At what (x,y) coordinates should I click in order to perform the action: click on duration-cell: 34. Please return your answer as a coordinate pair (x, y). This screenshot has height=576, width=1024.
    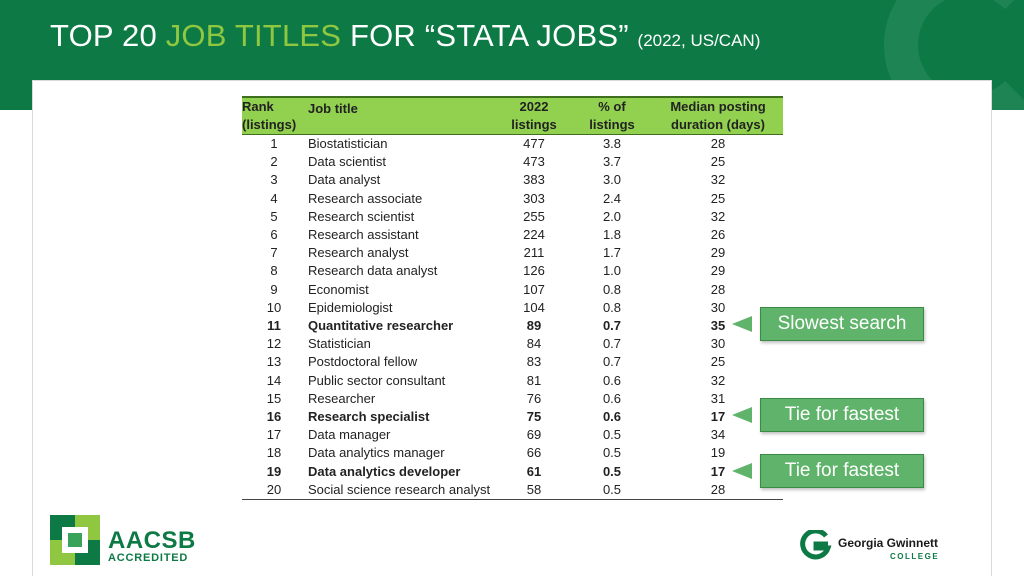
    Looking at the image, I should click on (718, 435).